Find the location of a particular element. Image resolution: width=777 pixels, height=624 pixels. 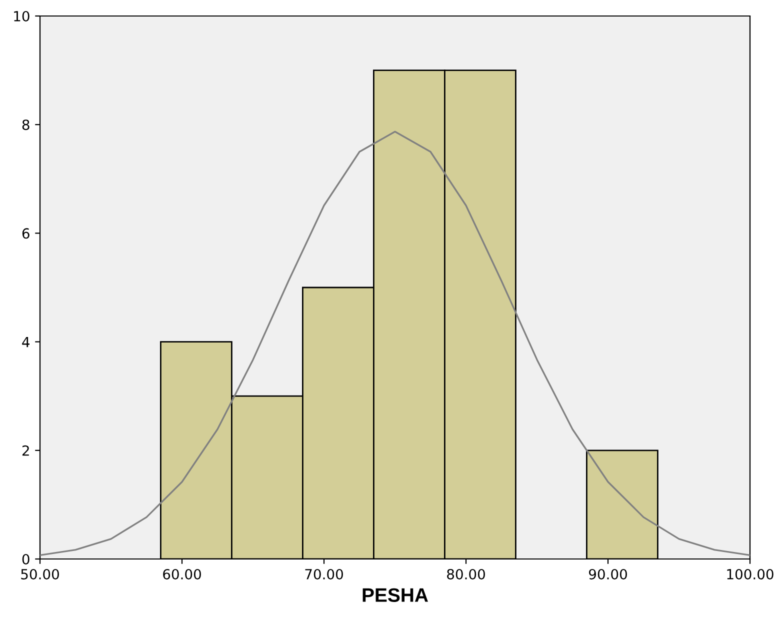

y-tick-label: 0 is located at coordinates (26, 559).